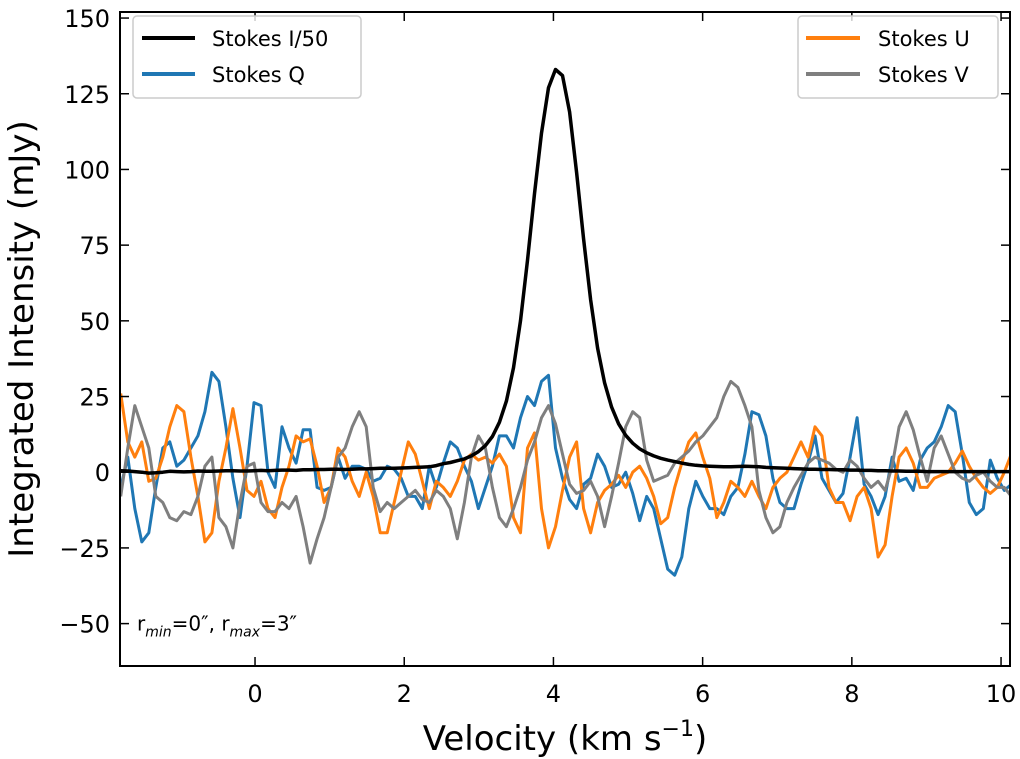  What do you see at coordinates (94, 322) in the screenshot?
I see `y-tick-label: 50` at bounding box center [94, 322].